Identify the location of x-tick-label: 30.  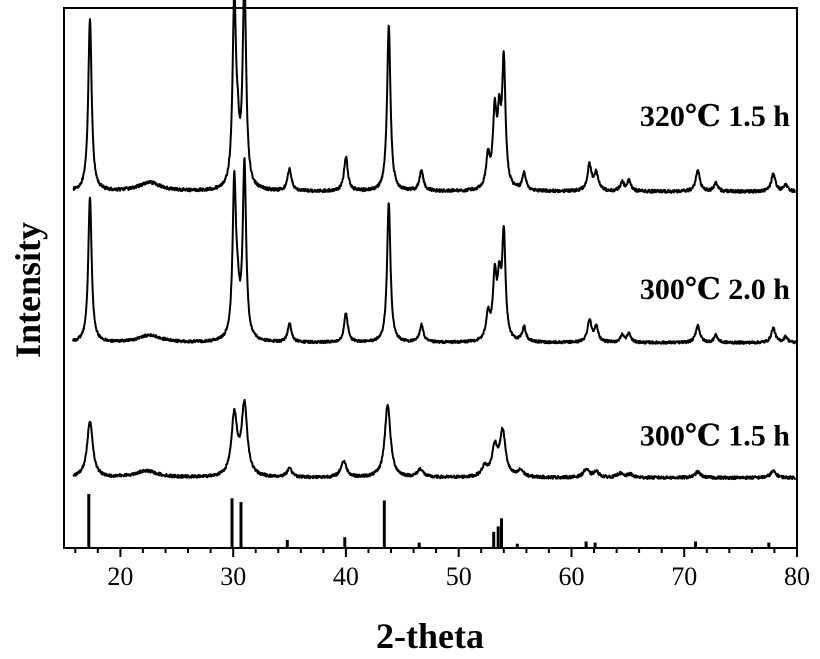
(233, 576).